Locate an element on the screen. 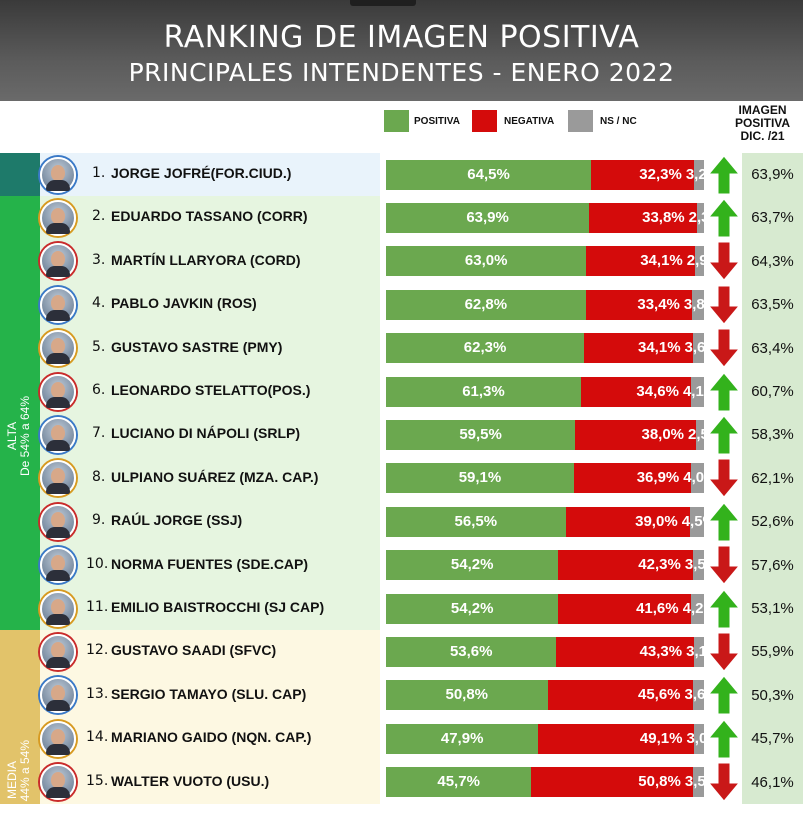  previous-value: 53,1% is located at coordinates (772, 609).